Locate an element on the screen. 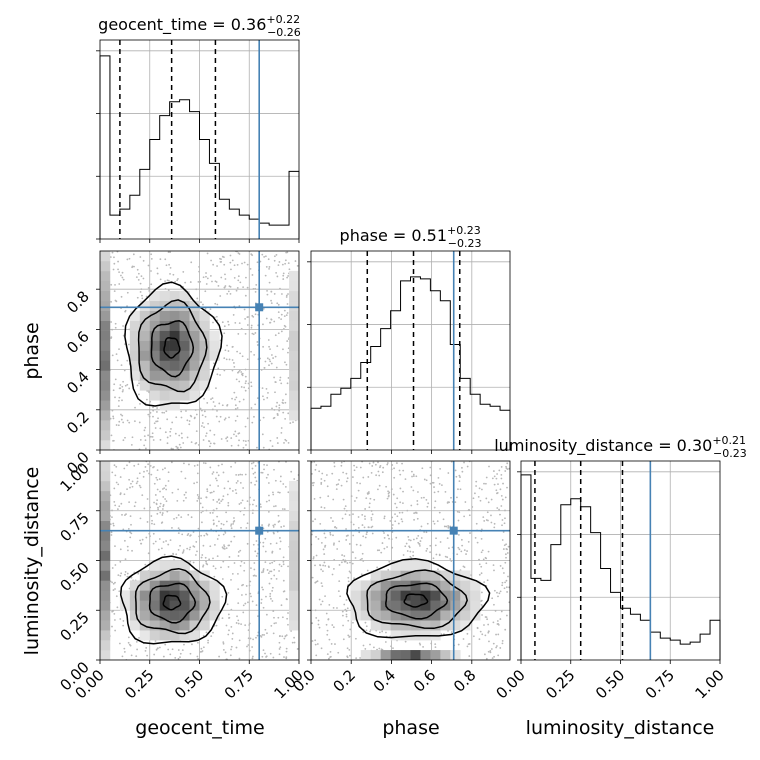 This screenshot has width=760, height=760. x-tick-label-geocent-time: 0.25 is located at coordinates (139, 684).